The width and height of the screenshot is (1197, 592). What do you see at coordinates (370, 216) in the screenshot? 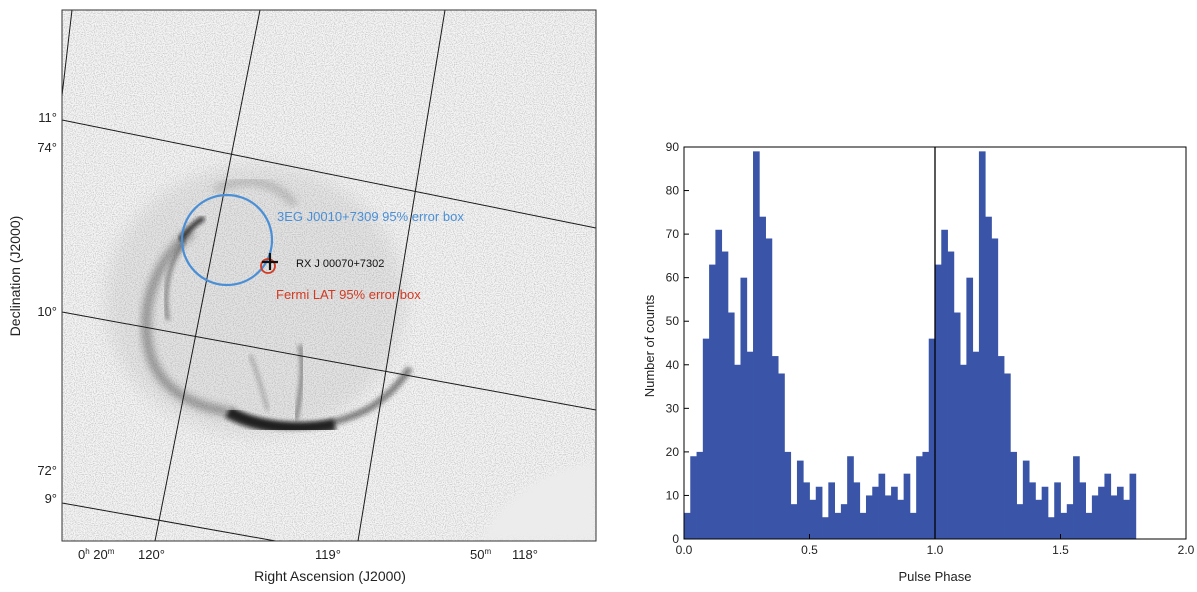
I see `annotation-3eg: 3EG J0010+7309 95% error box` at bounding box center [370, 216].